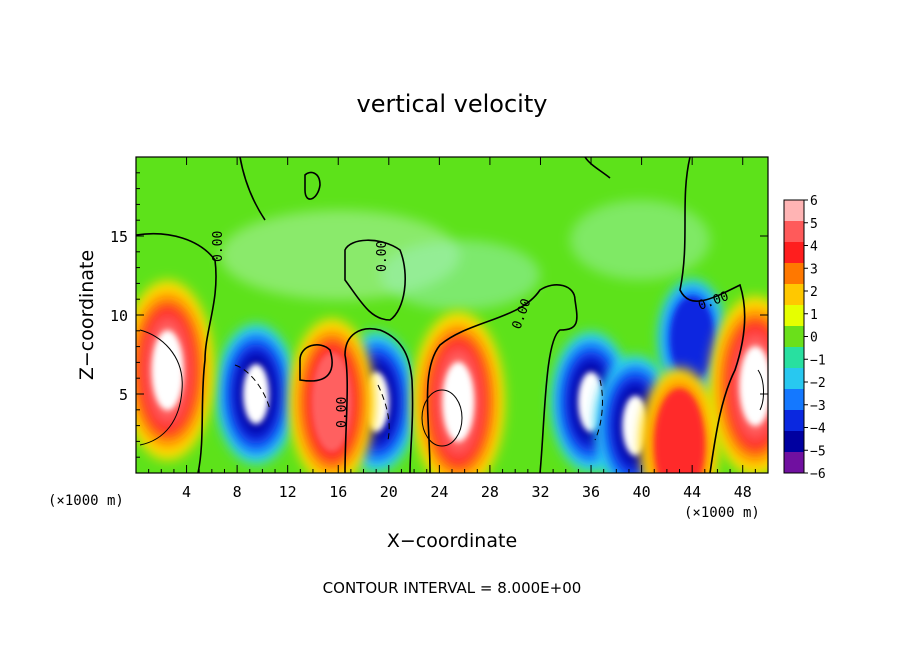 Image resolution: width=904 pixels, height=654 pixels. I want to click on y-tick-label: 10, so click(119, 316).